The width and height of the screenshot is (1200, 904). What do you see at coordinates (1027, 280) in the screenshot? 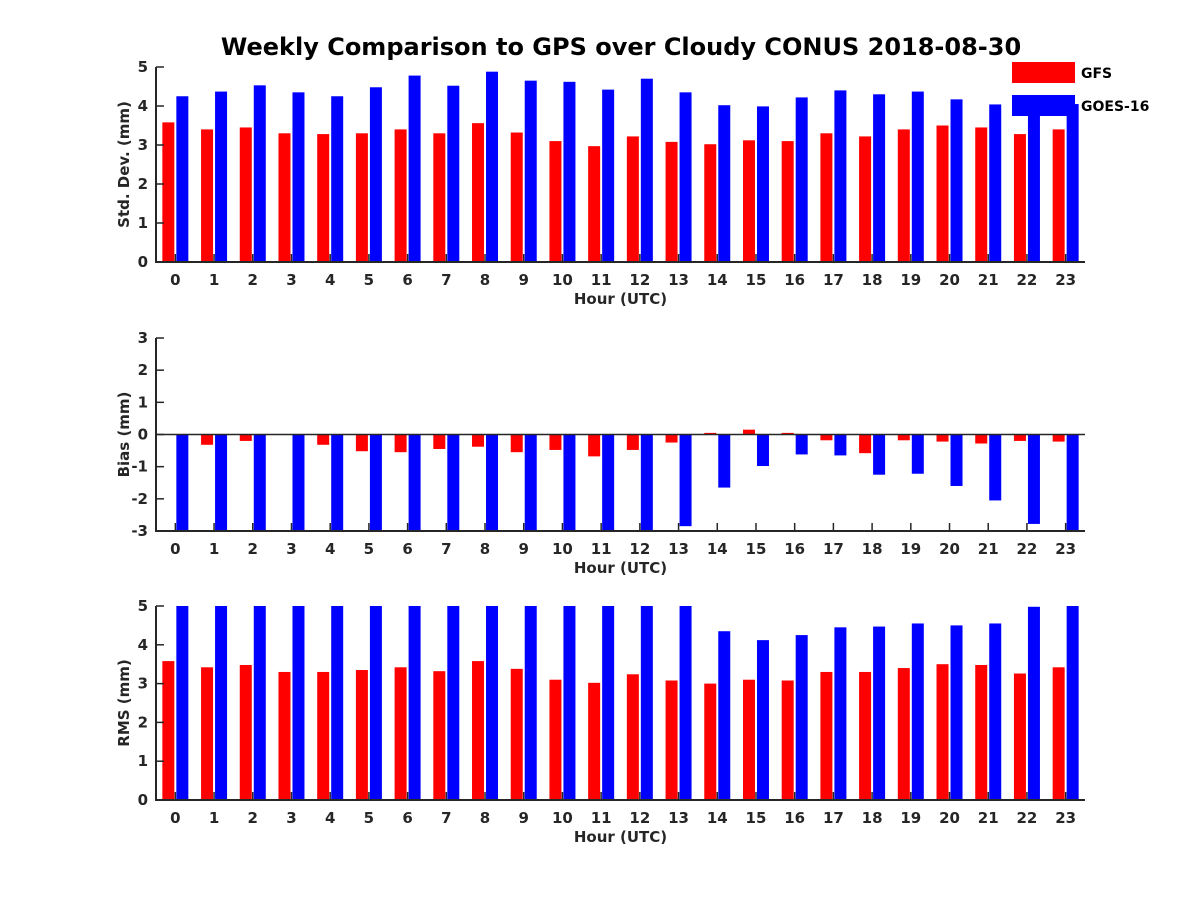
I see `x-tick-label: 22` at bounding box center [1027, 280].